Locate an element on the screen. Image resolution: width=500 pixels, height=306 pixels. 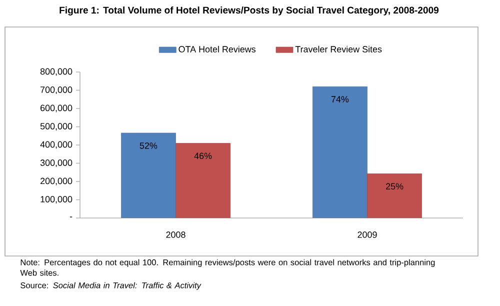
annotation: 52% is located at coordinates (149, 145).